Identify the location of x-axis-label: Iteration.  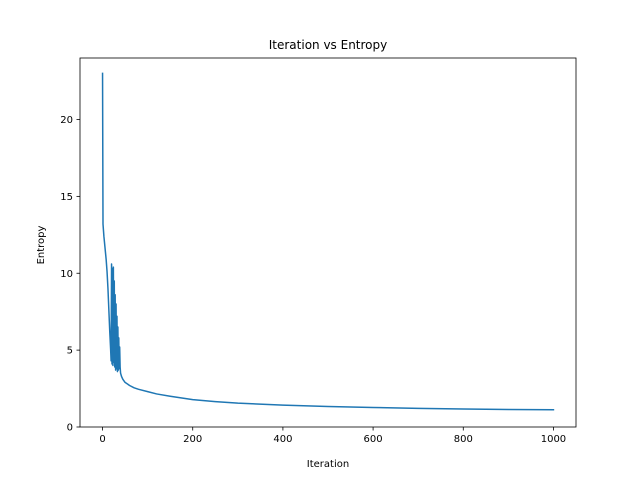
(328, 464).